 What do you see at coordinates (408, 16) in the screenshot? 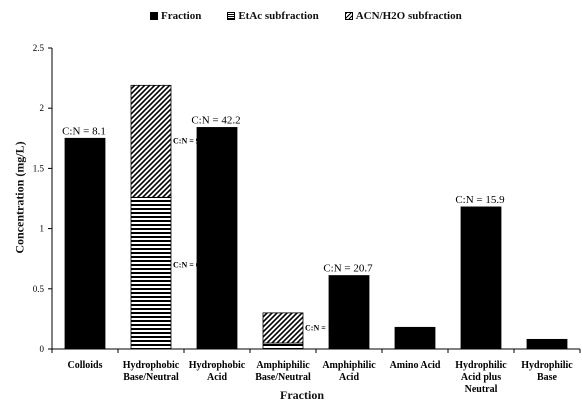
I see `legend-label-acn: ACN/H2O subfraction` at bounding box center [408, 16].